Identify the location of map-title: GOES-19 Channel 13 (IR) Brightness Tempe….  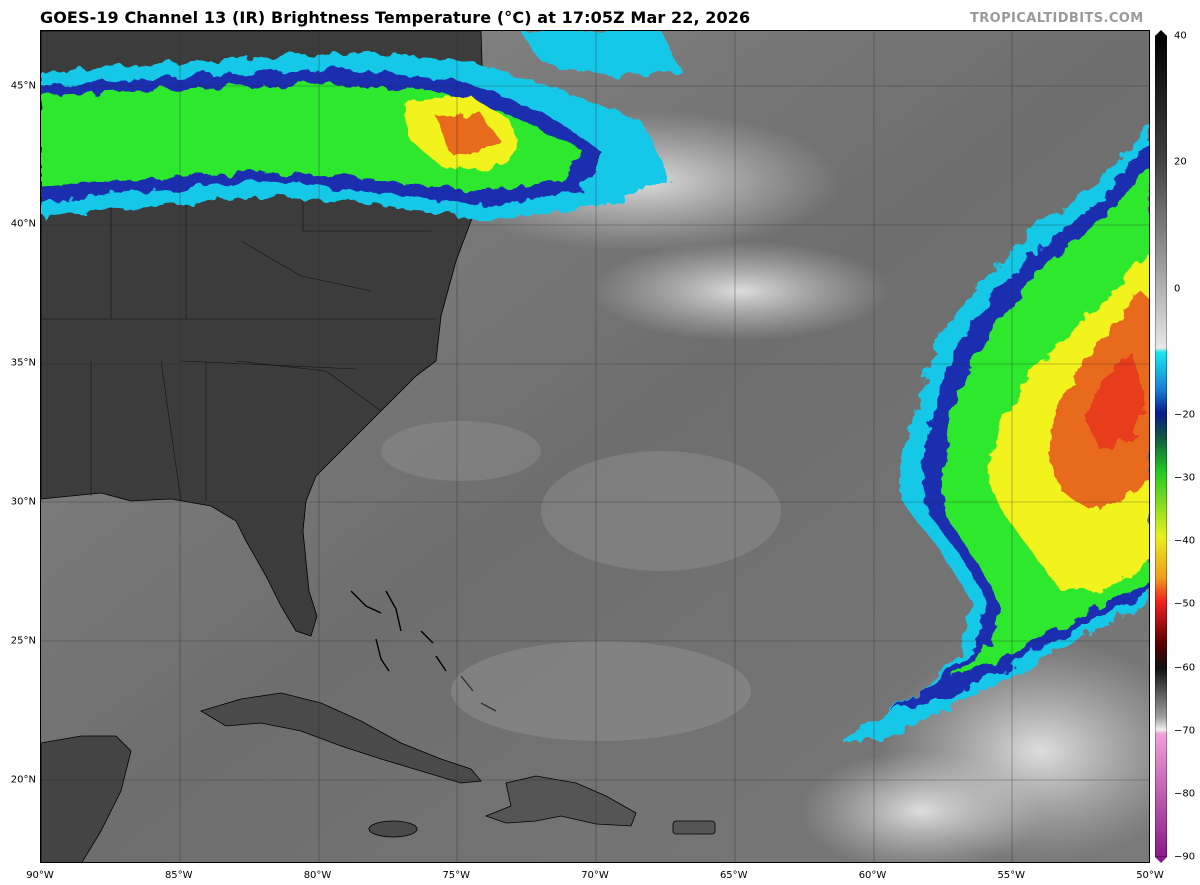
(395, 17).